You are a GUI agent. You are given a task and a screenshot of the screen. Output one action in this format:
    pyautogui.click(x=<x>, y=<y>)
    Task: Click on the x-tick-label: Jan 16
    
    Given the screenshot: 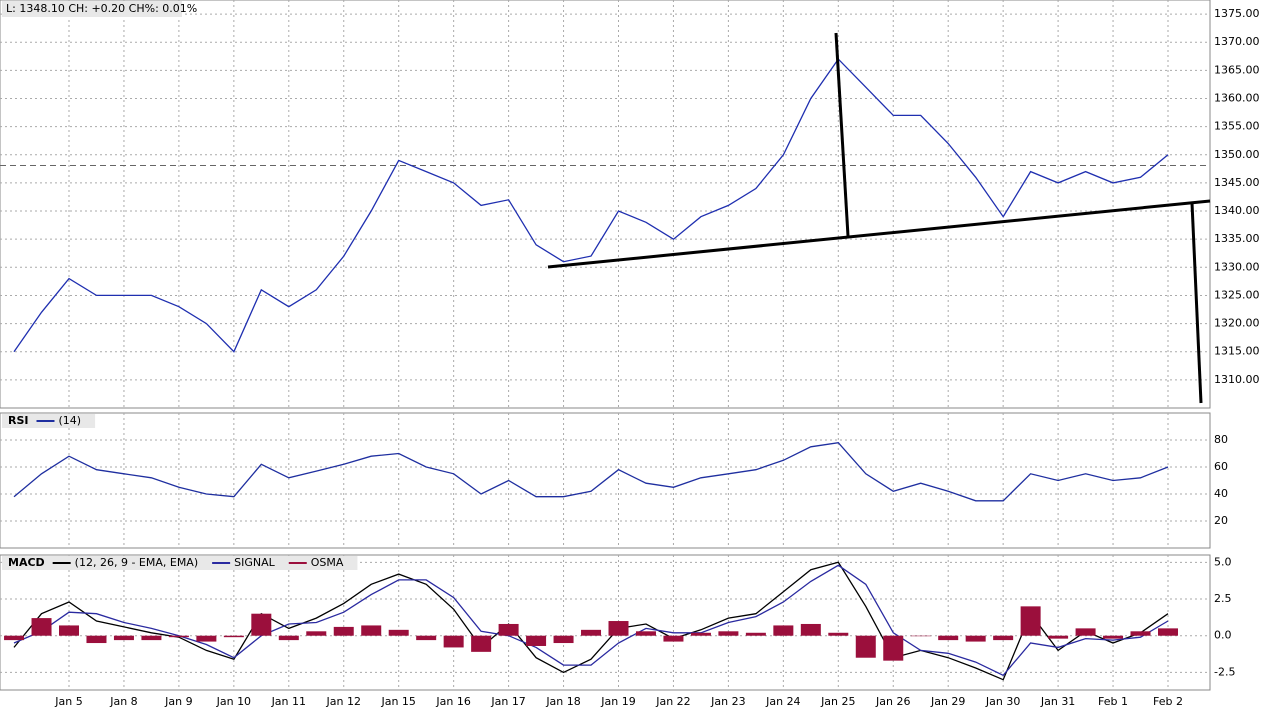 What is the action you would take?
    pyautogui.click(x=452, y=701)
    